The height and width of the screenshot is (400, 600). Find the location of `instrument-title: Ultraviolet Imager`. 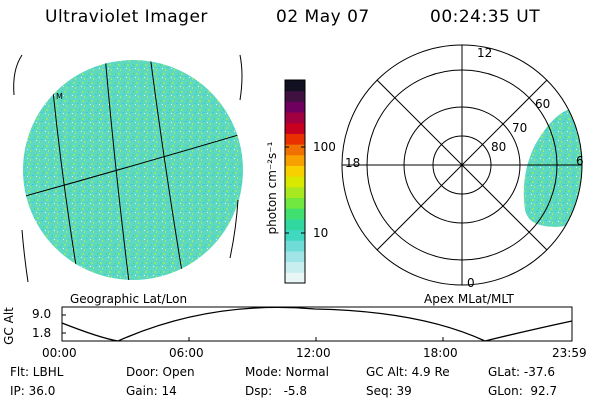

instrument-title: Ultraviolet Imager is located at coordinates (126, 17).